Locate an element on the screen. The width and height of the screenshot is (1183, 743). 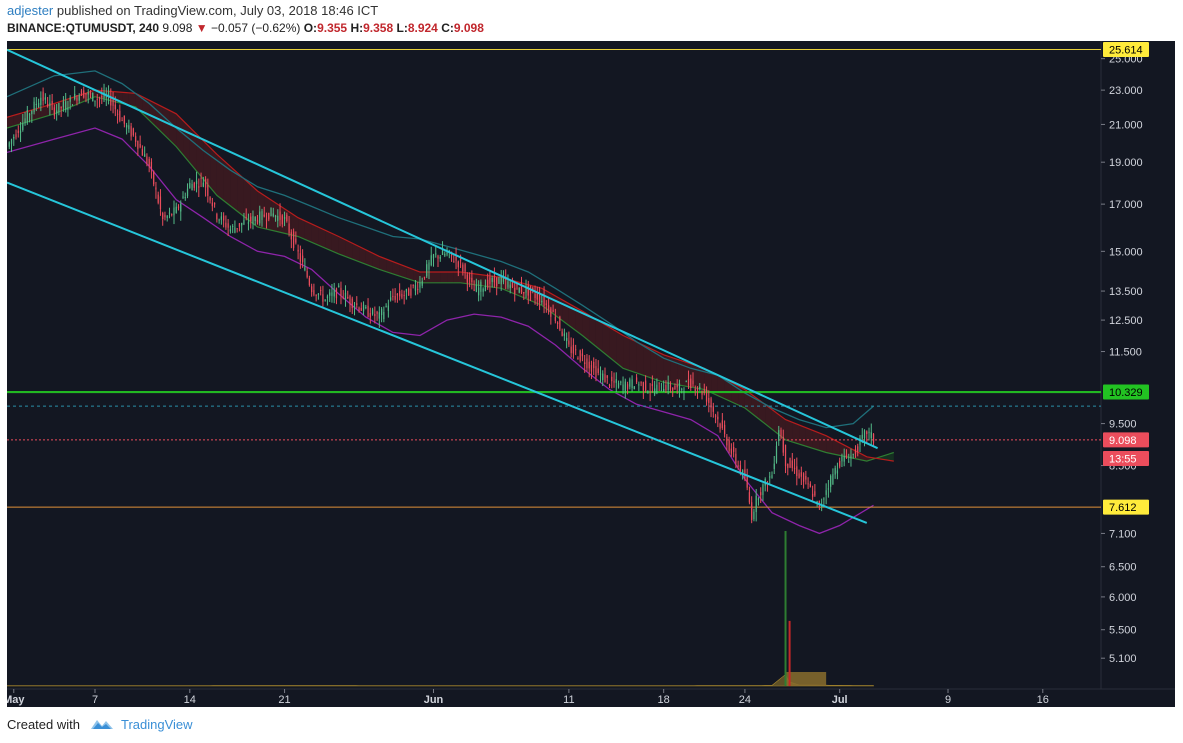
price-axis-background is located at coordinates (1138, 365).